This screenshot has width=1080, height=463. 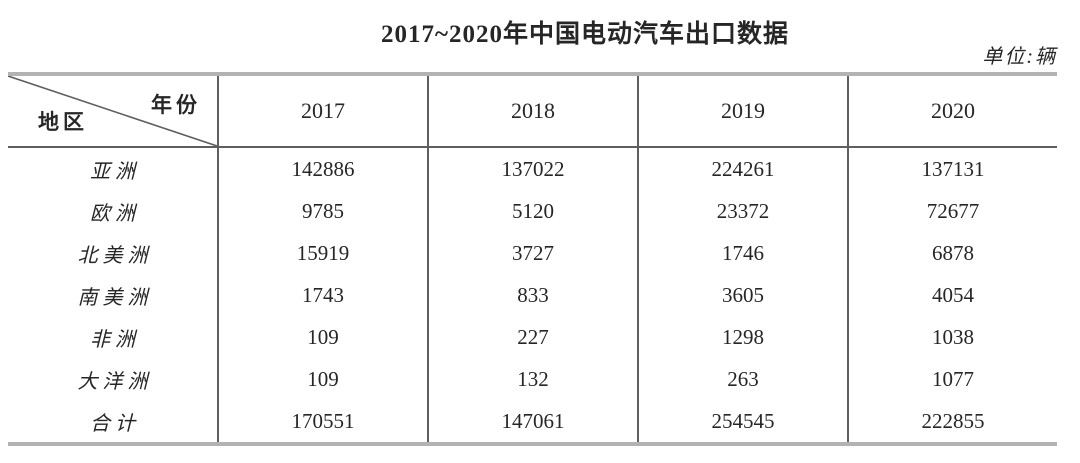 I want to click on table-title: 2017~2020年中国电动汽车出口数据, so click(x=584, y=34).